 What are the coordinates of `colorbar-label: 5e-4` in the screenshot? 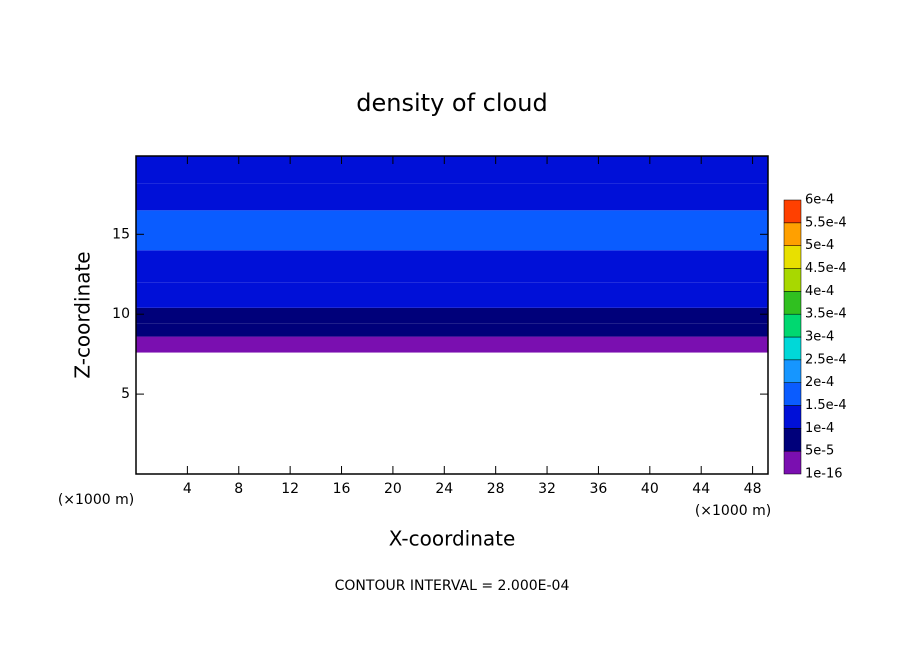 It's located at (819, 245).